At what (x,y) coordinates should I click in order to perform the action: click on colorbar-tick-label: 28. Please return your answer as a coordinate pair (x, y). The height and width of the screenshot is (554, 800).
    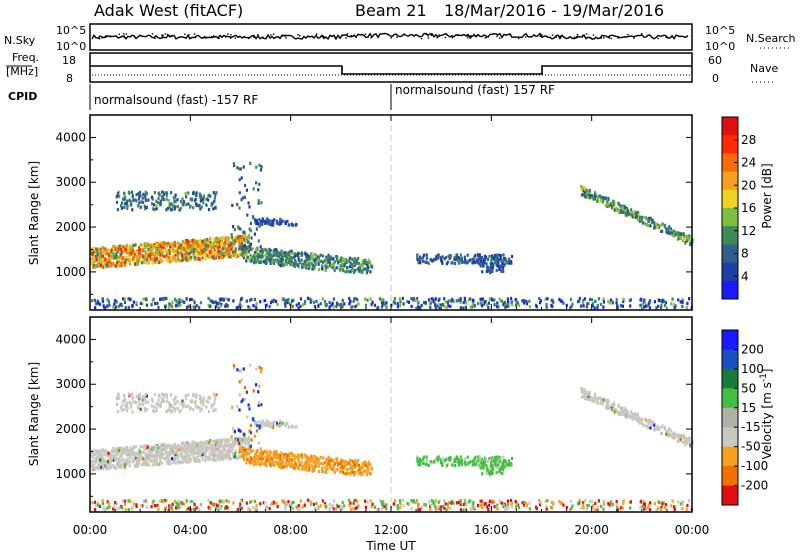
    Looking at the image, I should click on (748, 140).